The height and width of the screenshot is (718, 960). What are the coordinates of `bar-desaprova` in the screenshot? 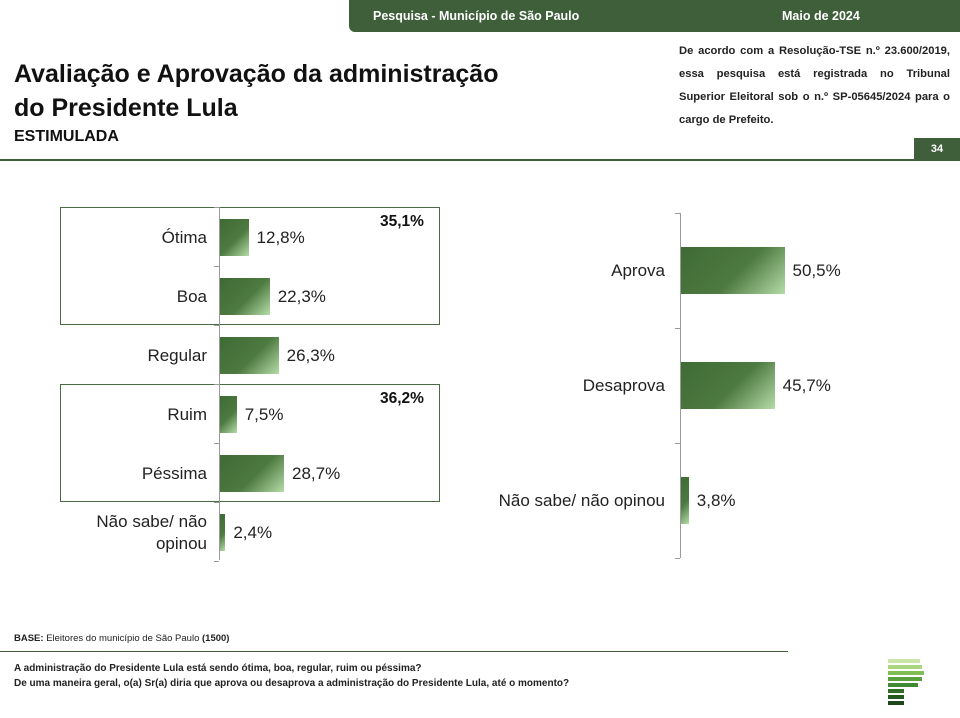 It's located at (728, 385).